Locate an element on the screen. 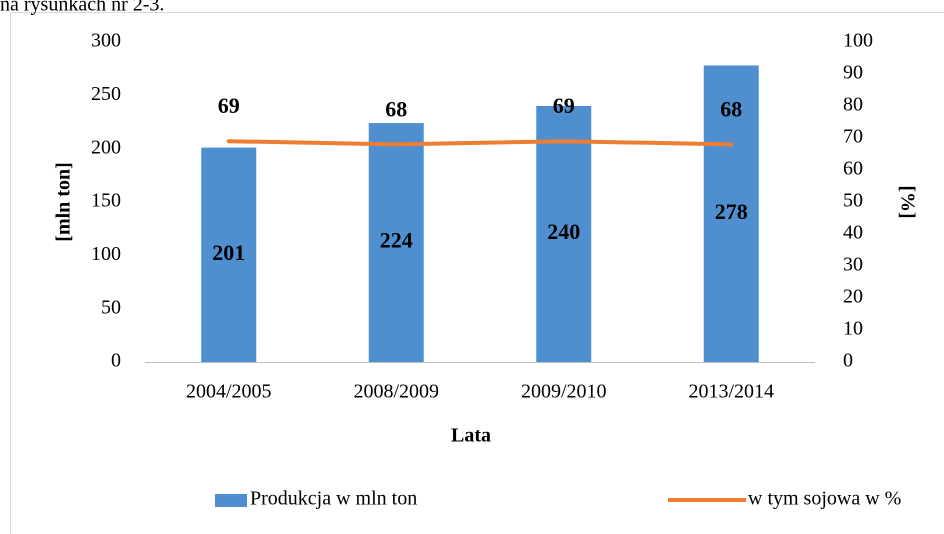 This screenshot has width=944, height=534. y-tick-label: 200 is located at coordinates (106, 147).